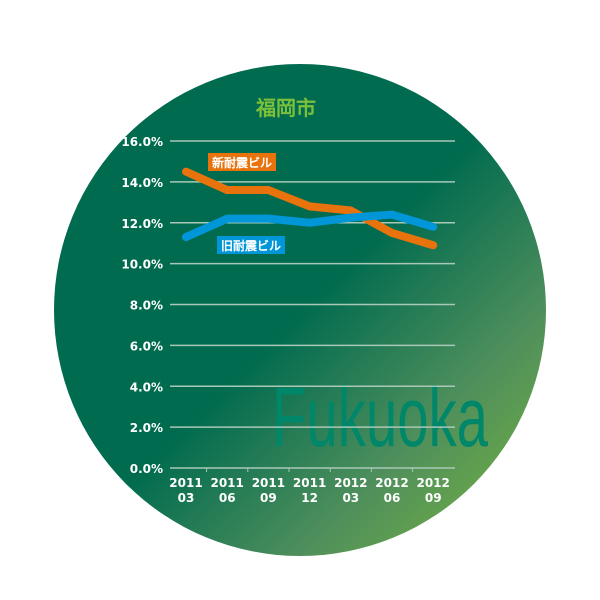  I want to click on y-tick-label: 6.0%, so click(146, 346).